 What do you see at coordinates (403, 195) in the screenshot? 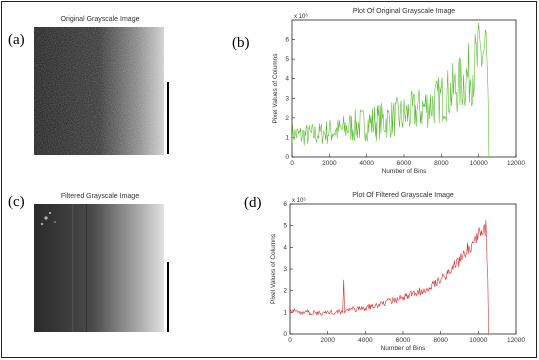
I see `chart-title: Plot Of Filtered Grayscale Image` at bounding box center [403, 195].